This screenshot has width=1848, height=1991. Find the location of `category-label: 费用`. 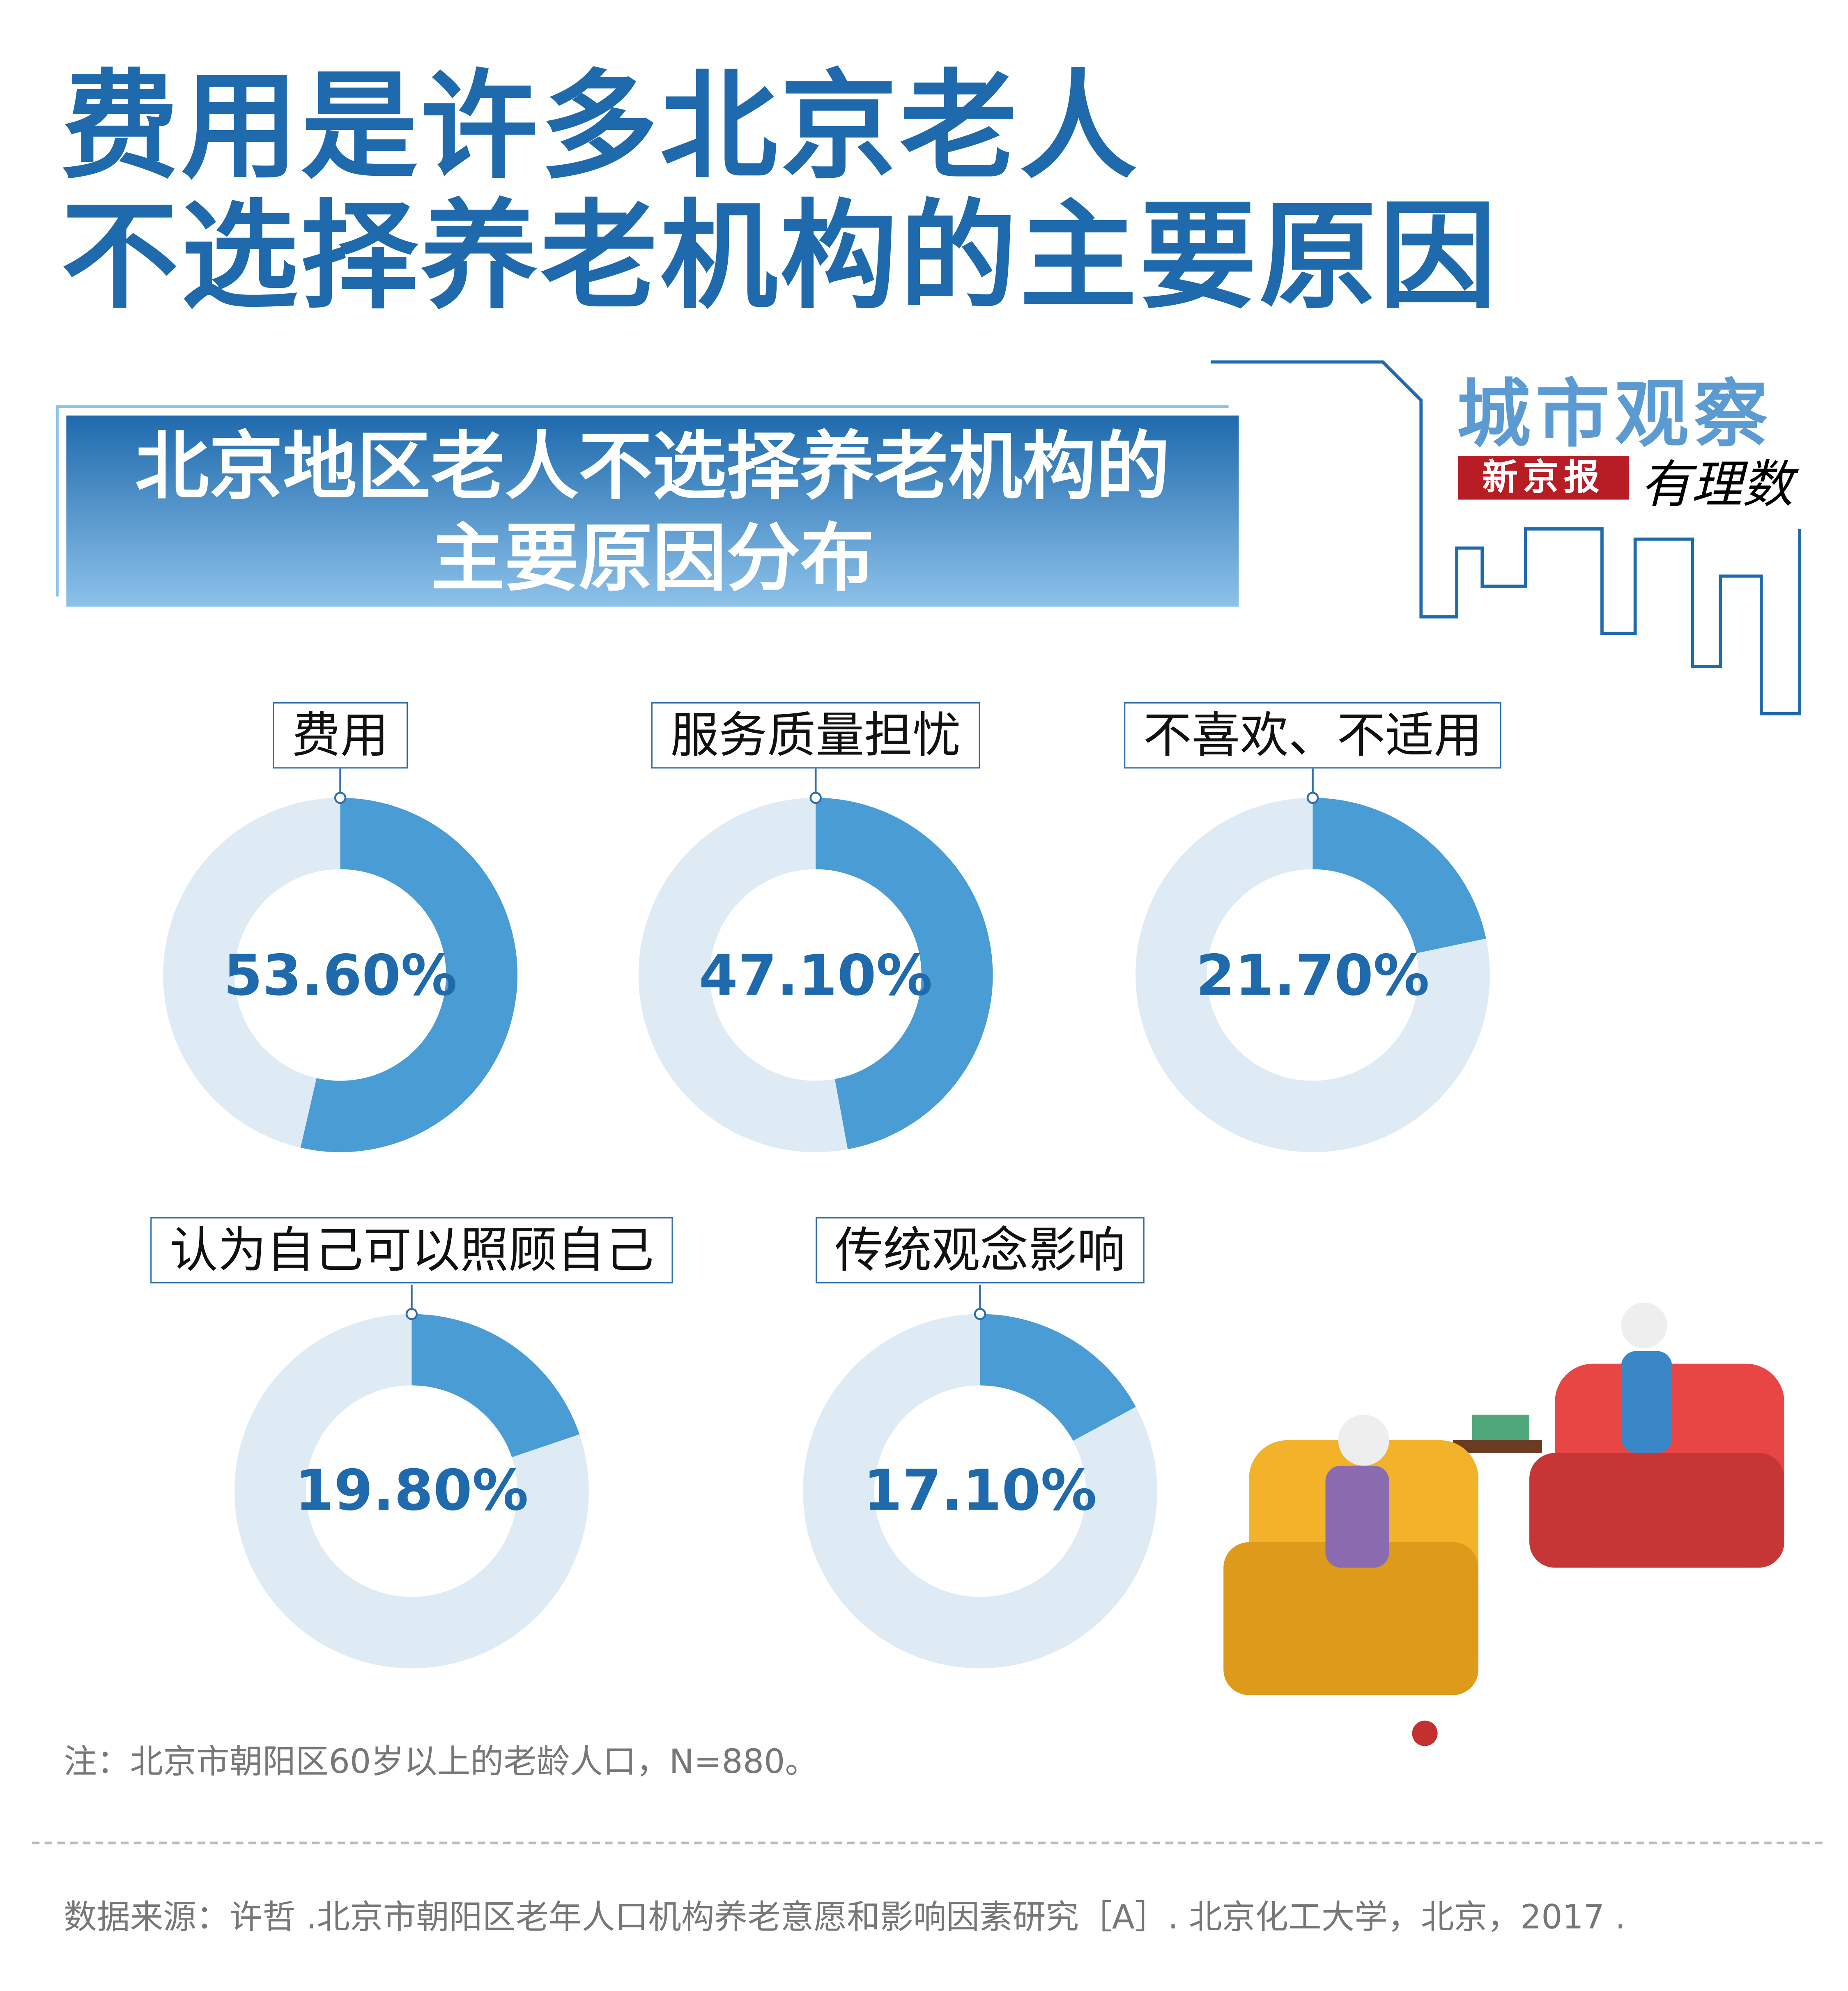

category-label: 费用 is located at coordinates (340, 735).